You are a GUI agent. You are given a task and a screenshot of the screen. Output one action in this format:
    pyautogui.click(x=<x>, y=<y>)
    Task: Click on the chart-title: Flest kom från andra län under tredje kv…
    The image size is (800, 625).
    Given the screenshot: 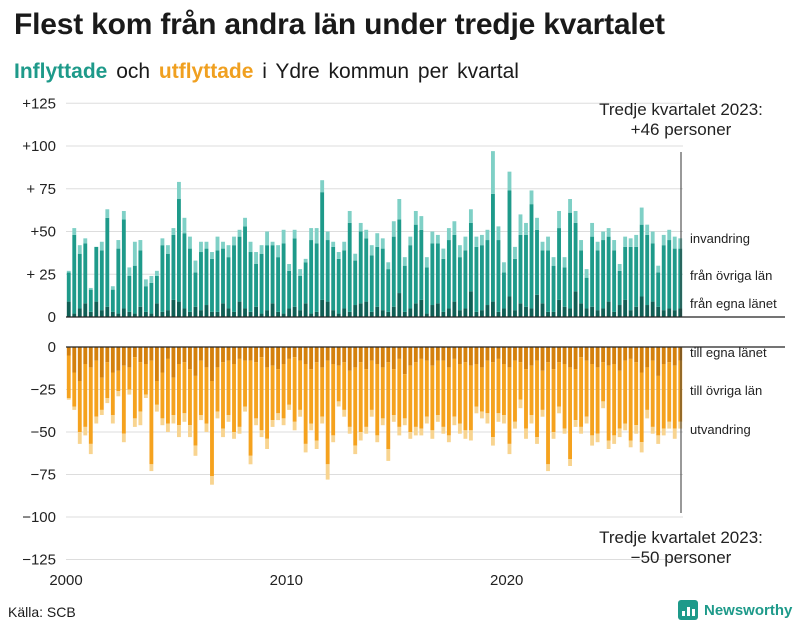 What is the action you would take?
    pyautogui.click(x=339, y=24)
    